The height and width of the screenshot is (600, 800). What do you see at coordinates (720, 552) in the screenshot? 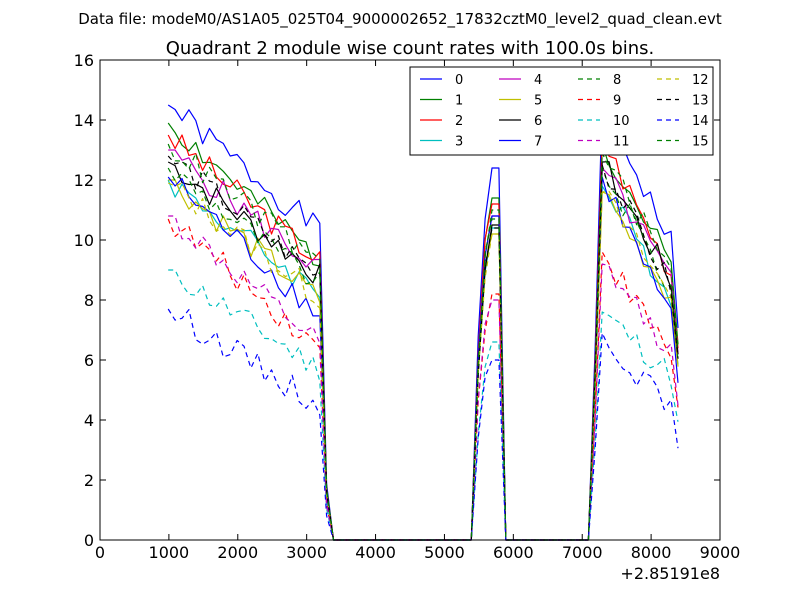
I see `x-tick-label: 9000` at bounding box center [720, 552].